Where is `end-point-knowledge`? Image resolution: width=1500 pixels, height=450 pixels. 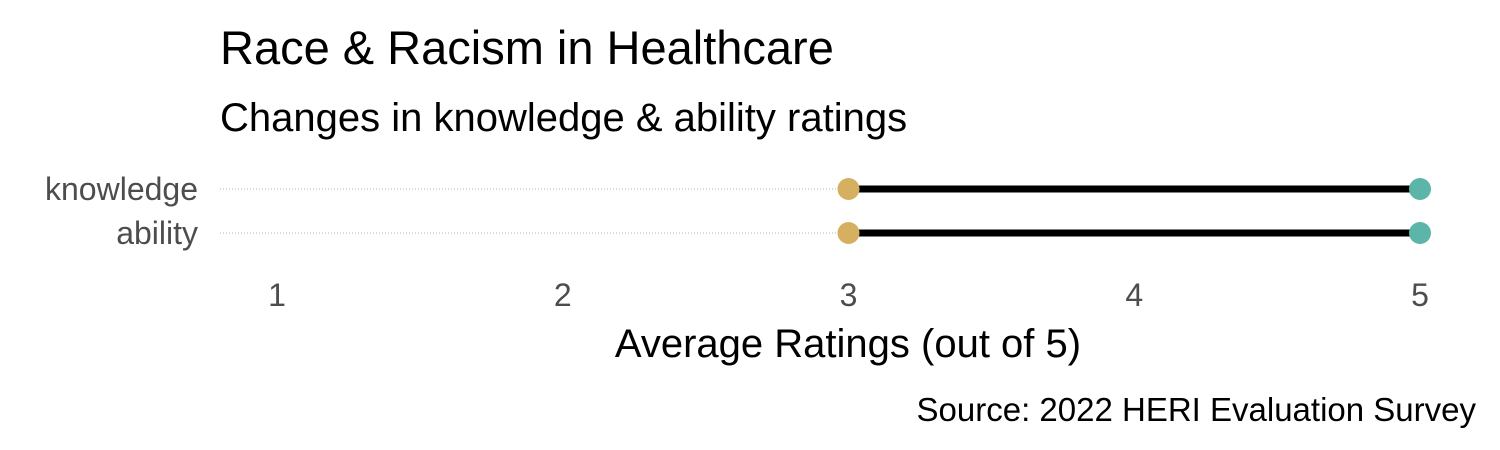 end-point-knowledge is located at coordinates (1420, 189).